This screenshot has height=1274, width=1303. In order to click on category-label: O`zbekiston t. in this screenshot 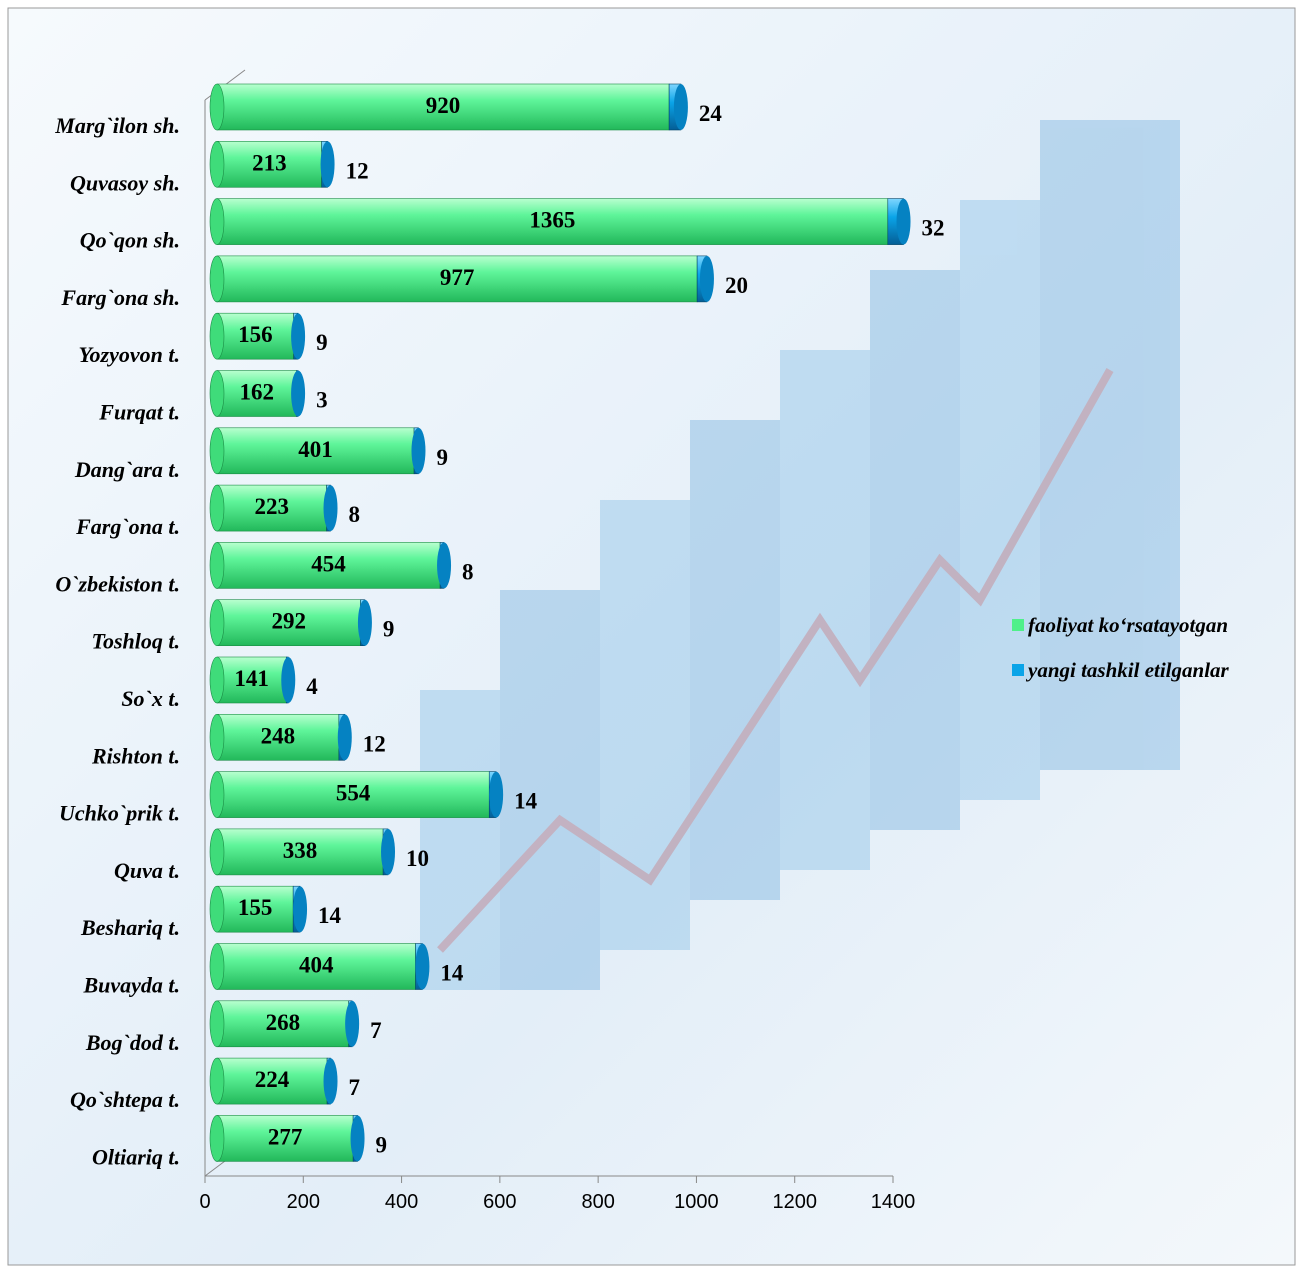, I will do `click(117, 583)`.